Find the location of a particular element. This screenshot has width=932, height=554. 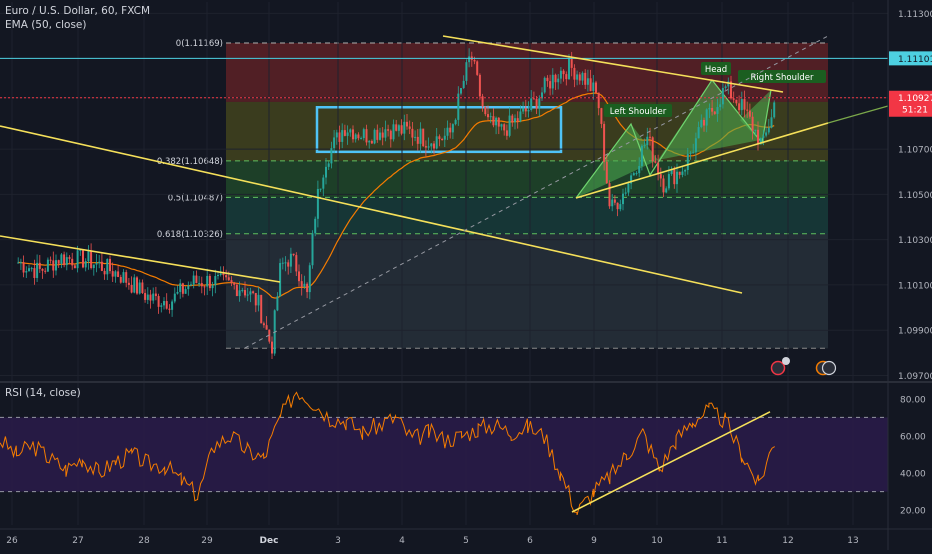

price-tick-label: 1.10700 is located at coordinates (915, 151).